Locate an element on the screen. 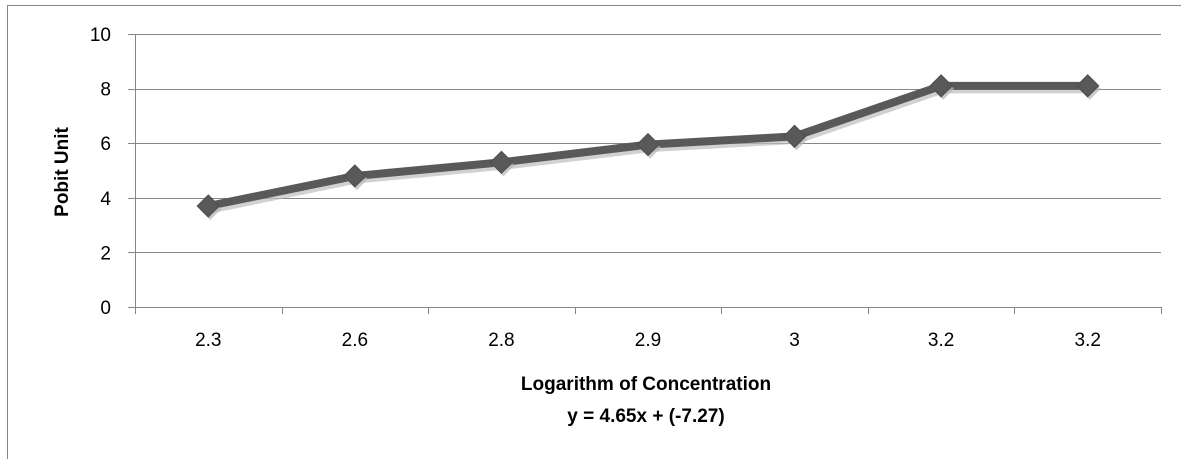  y-tick-label: 4 is located at coordinates (105, 199).